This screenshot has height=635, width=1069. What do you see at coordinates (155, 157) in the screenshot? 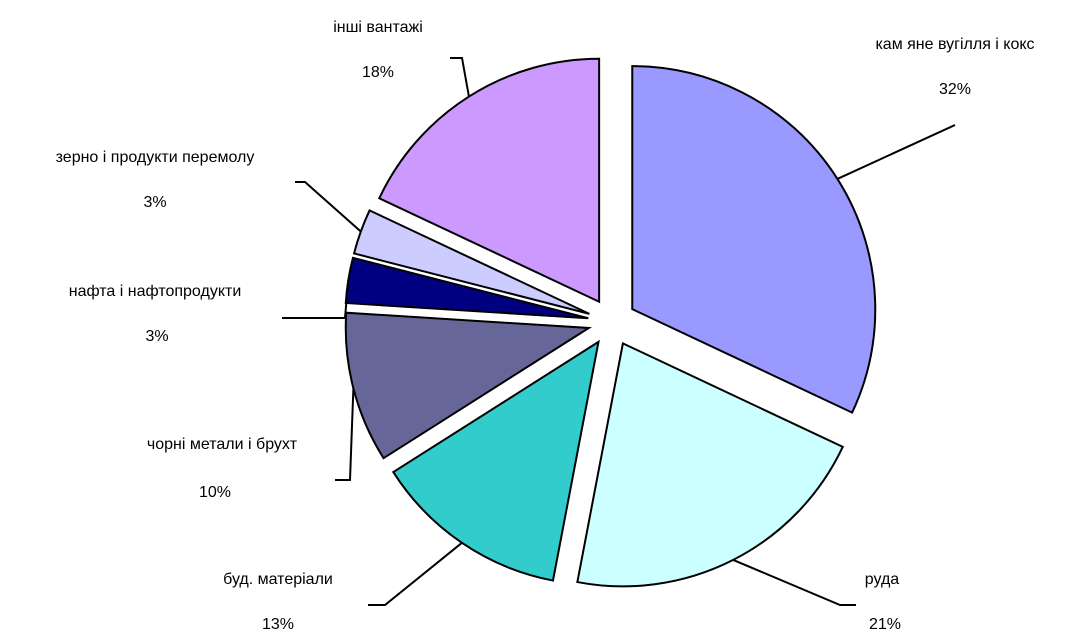
I see `slice-label: зерно і продукти перемолу` at bounding box center [155, 157].